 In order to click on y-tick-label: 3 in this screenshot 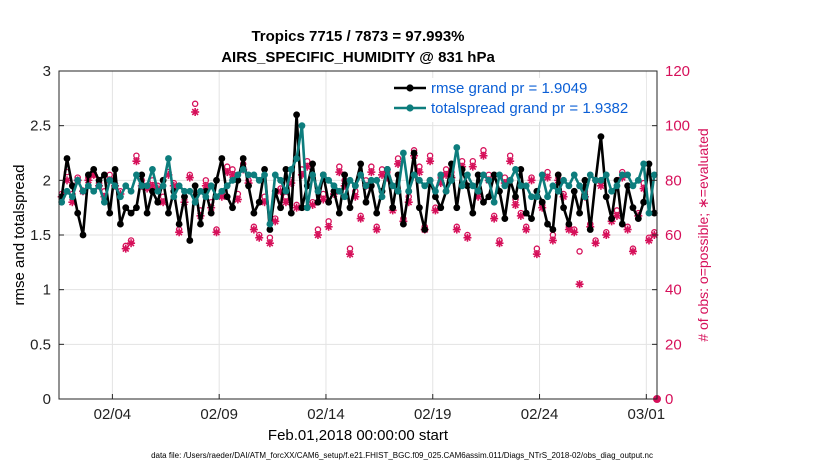, I will do `click(47, 71)`.